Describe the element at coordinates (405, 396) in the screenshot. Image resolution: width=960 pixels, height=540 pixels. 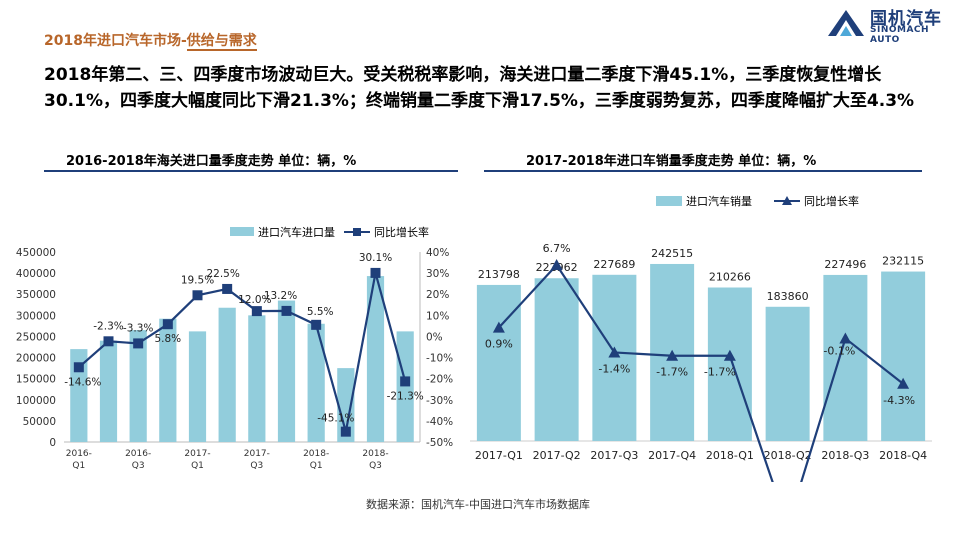
I see `growth-rate-label: -21.3%` at that location.